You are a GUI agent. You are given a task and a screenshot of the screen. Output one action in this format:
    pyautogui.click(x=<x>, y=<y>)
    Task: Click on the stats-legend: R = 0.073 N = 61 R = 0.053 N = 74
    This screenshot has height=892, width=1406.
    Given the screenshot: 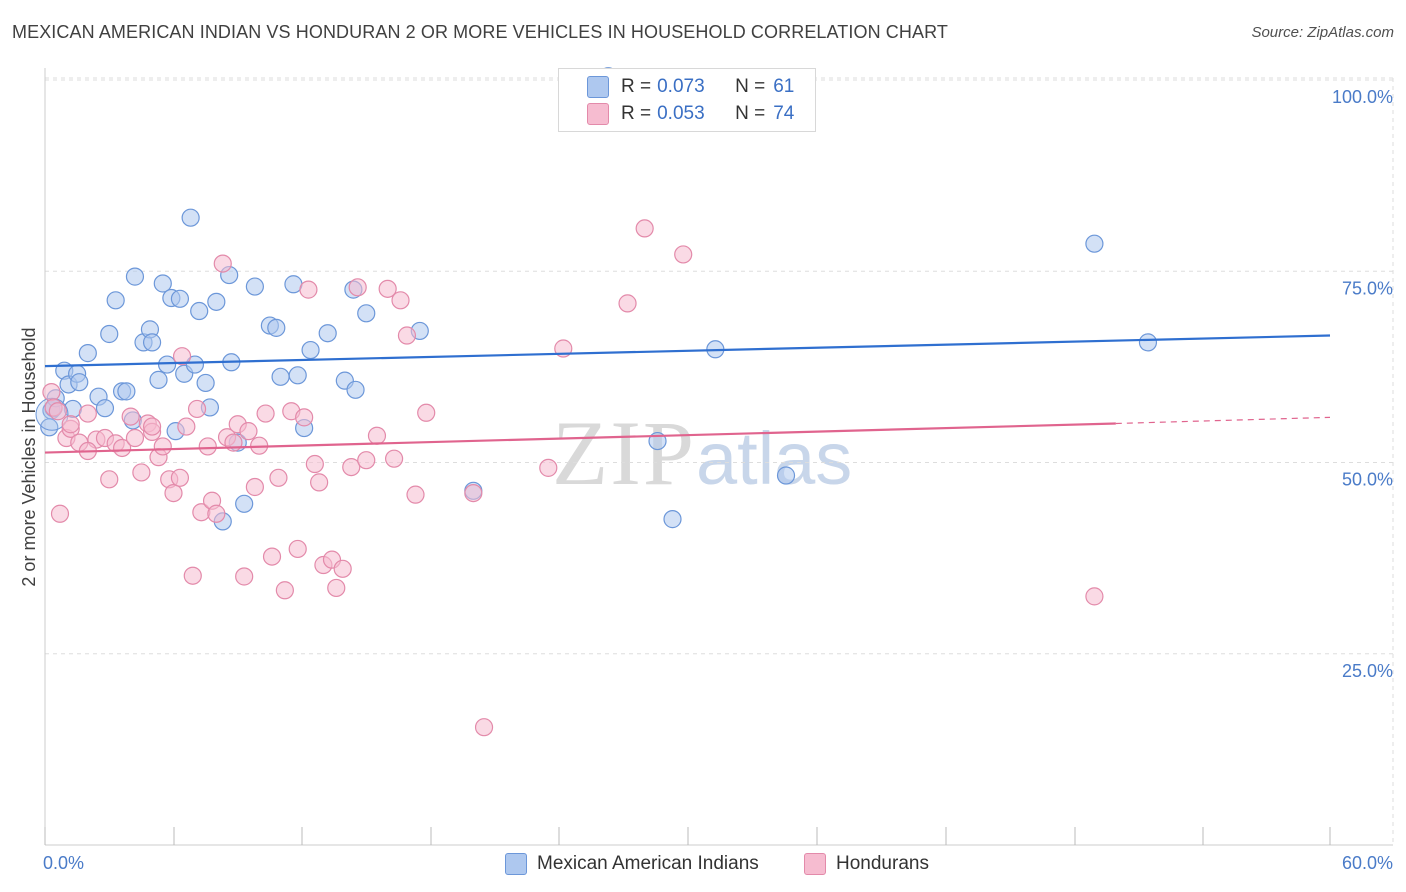 What is the action you would take?
    pyautogui.click(x=687, y=100)
    